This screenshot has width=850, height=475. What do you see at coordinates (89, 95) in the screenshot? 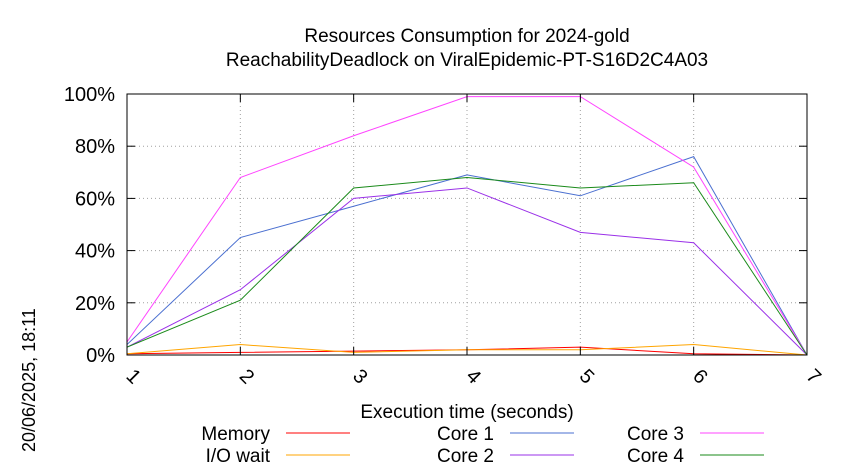
I see `y-tick-label: 100%` at bounding box center [89, 95].